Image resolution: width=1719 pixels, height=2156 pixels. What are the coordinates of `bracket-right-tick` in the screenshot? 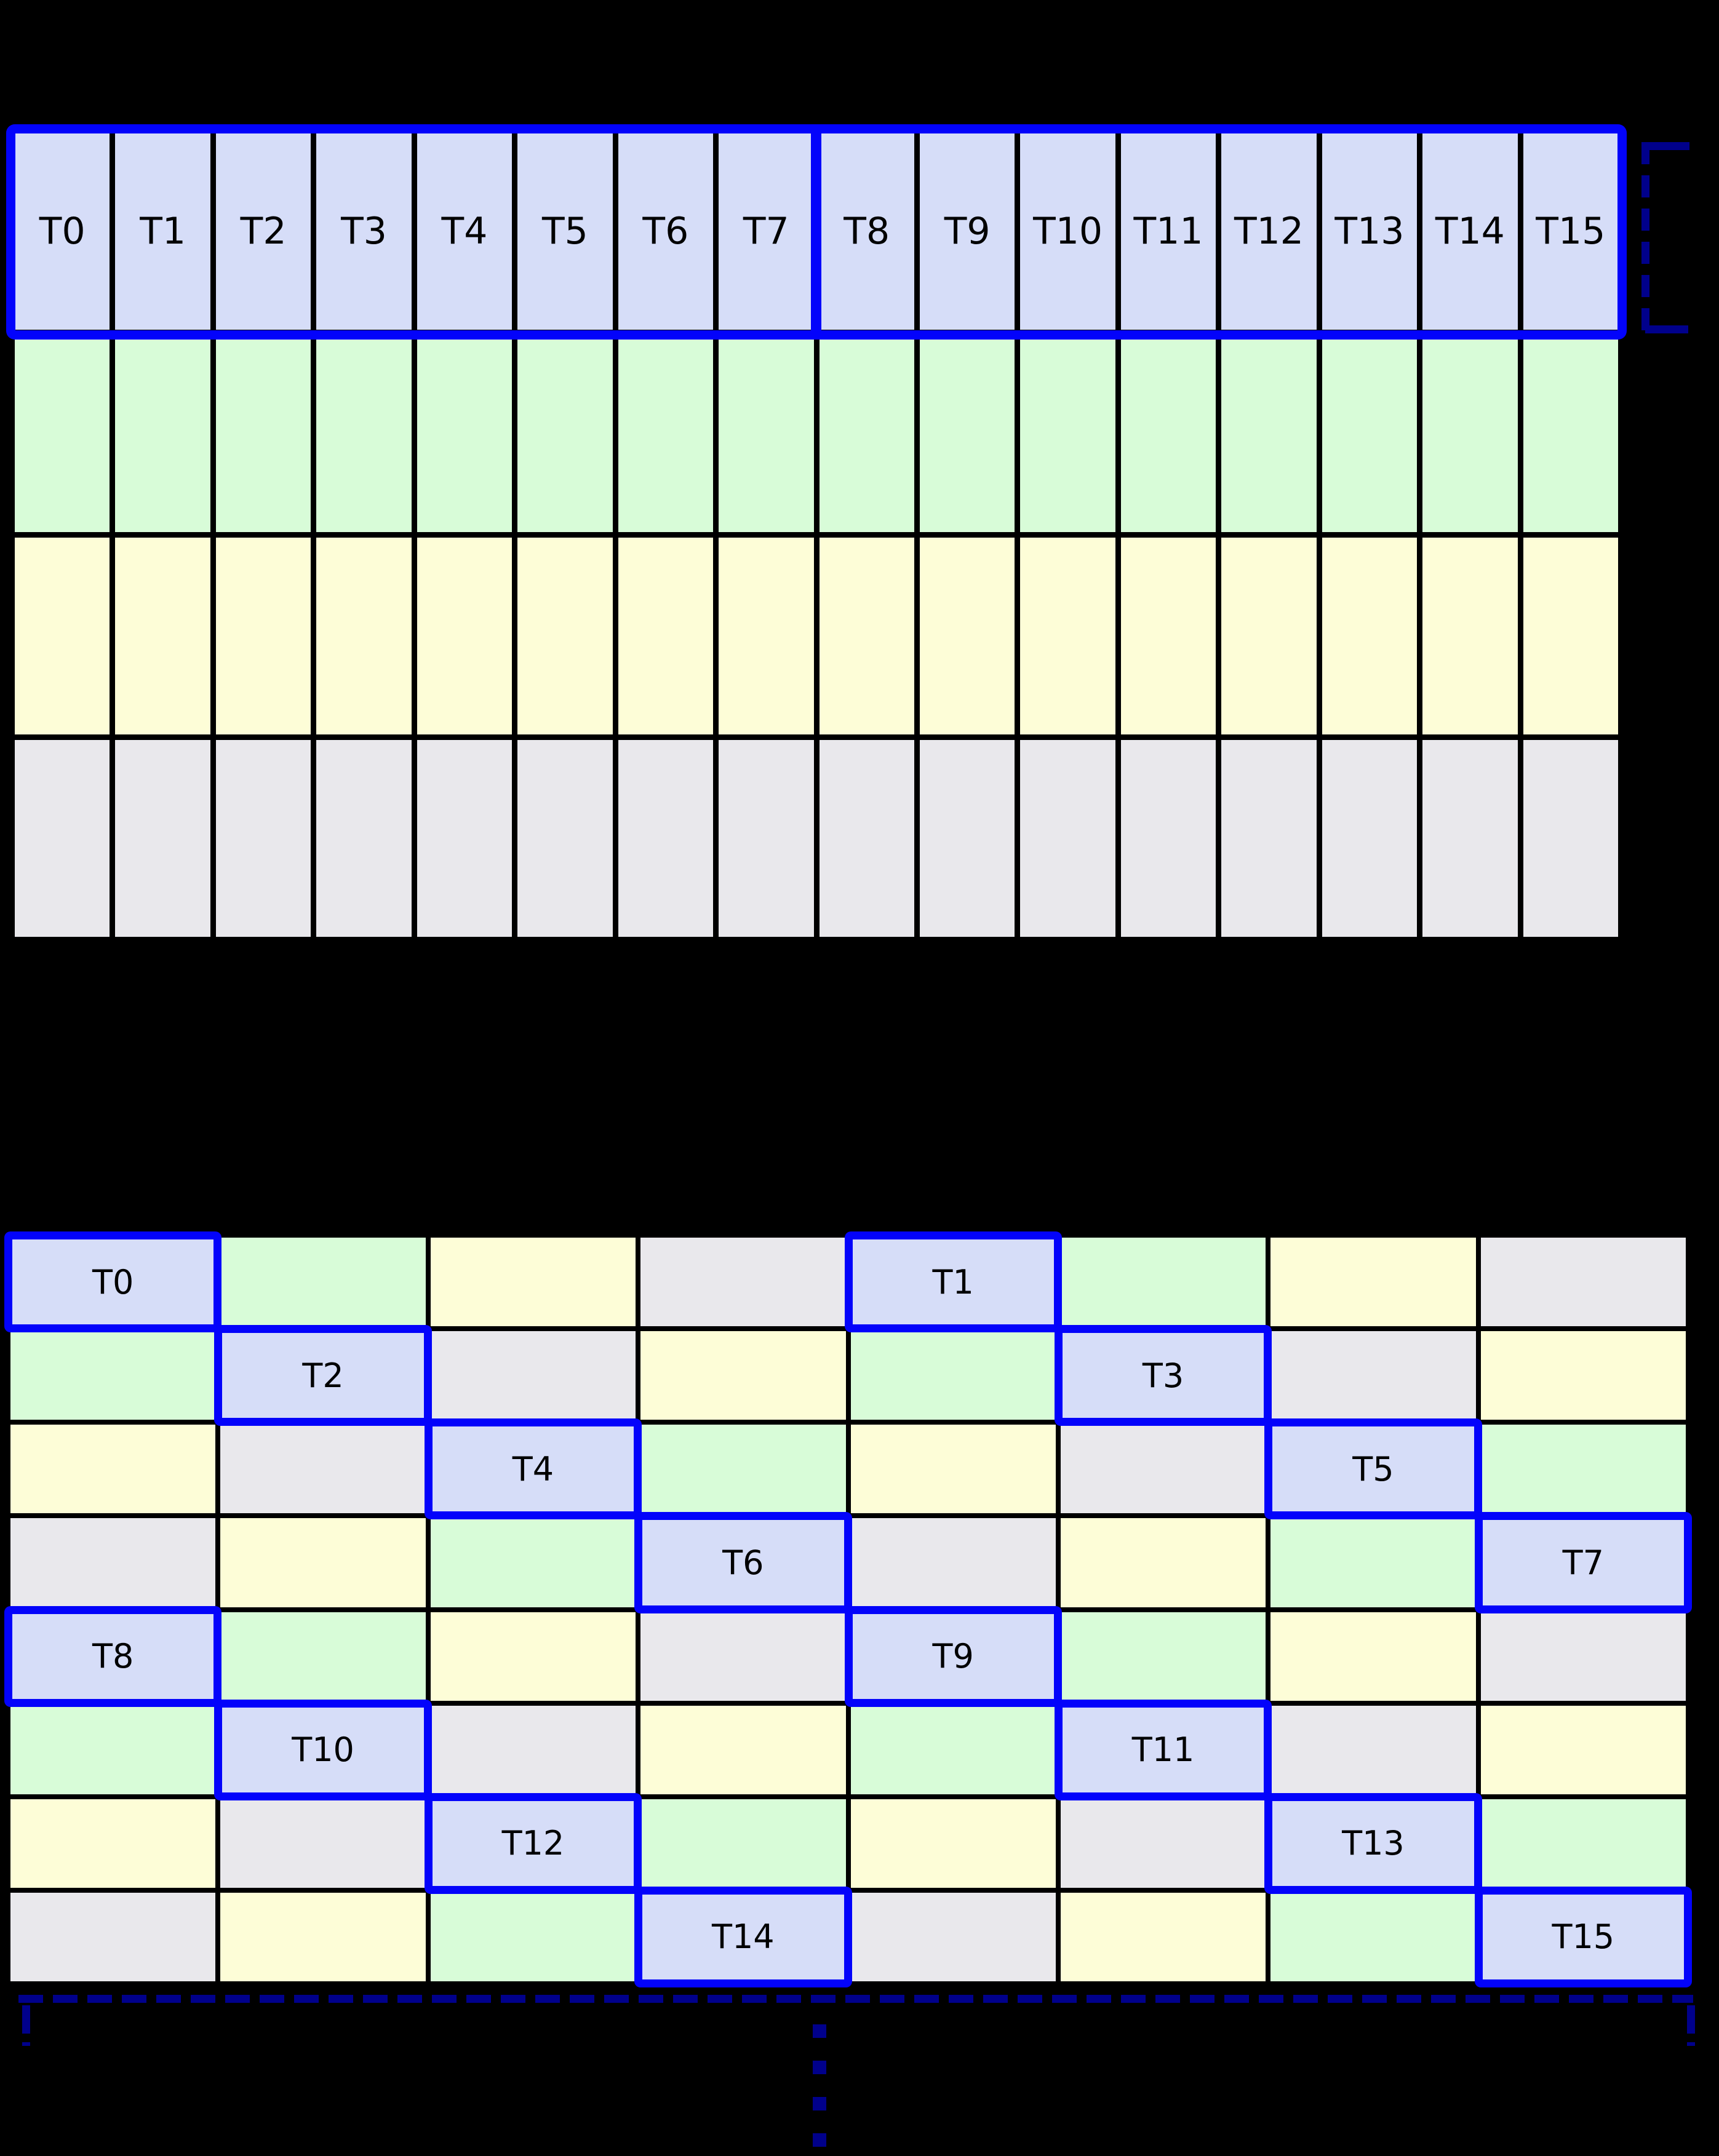 It's located at (1691, 2025).